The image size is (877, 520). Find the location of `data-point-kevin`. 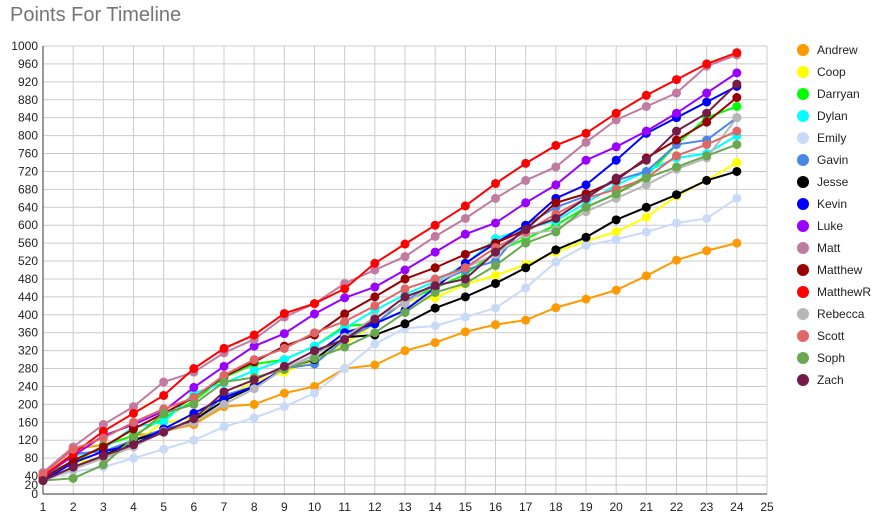

data-point-kevin is located at coordinates (707, 102).